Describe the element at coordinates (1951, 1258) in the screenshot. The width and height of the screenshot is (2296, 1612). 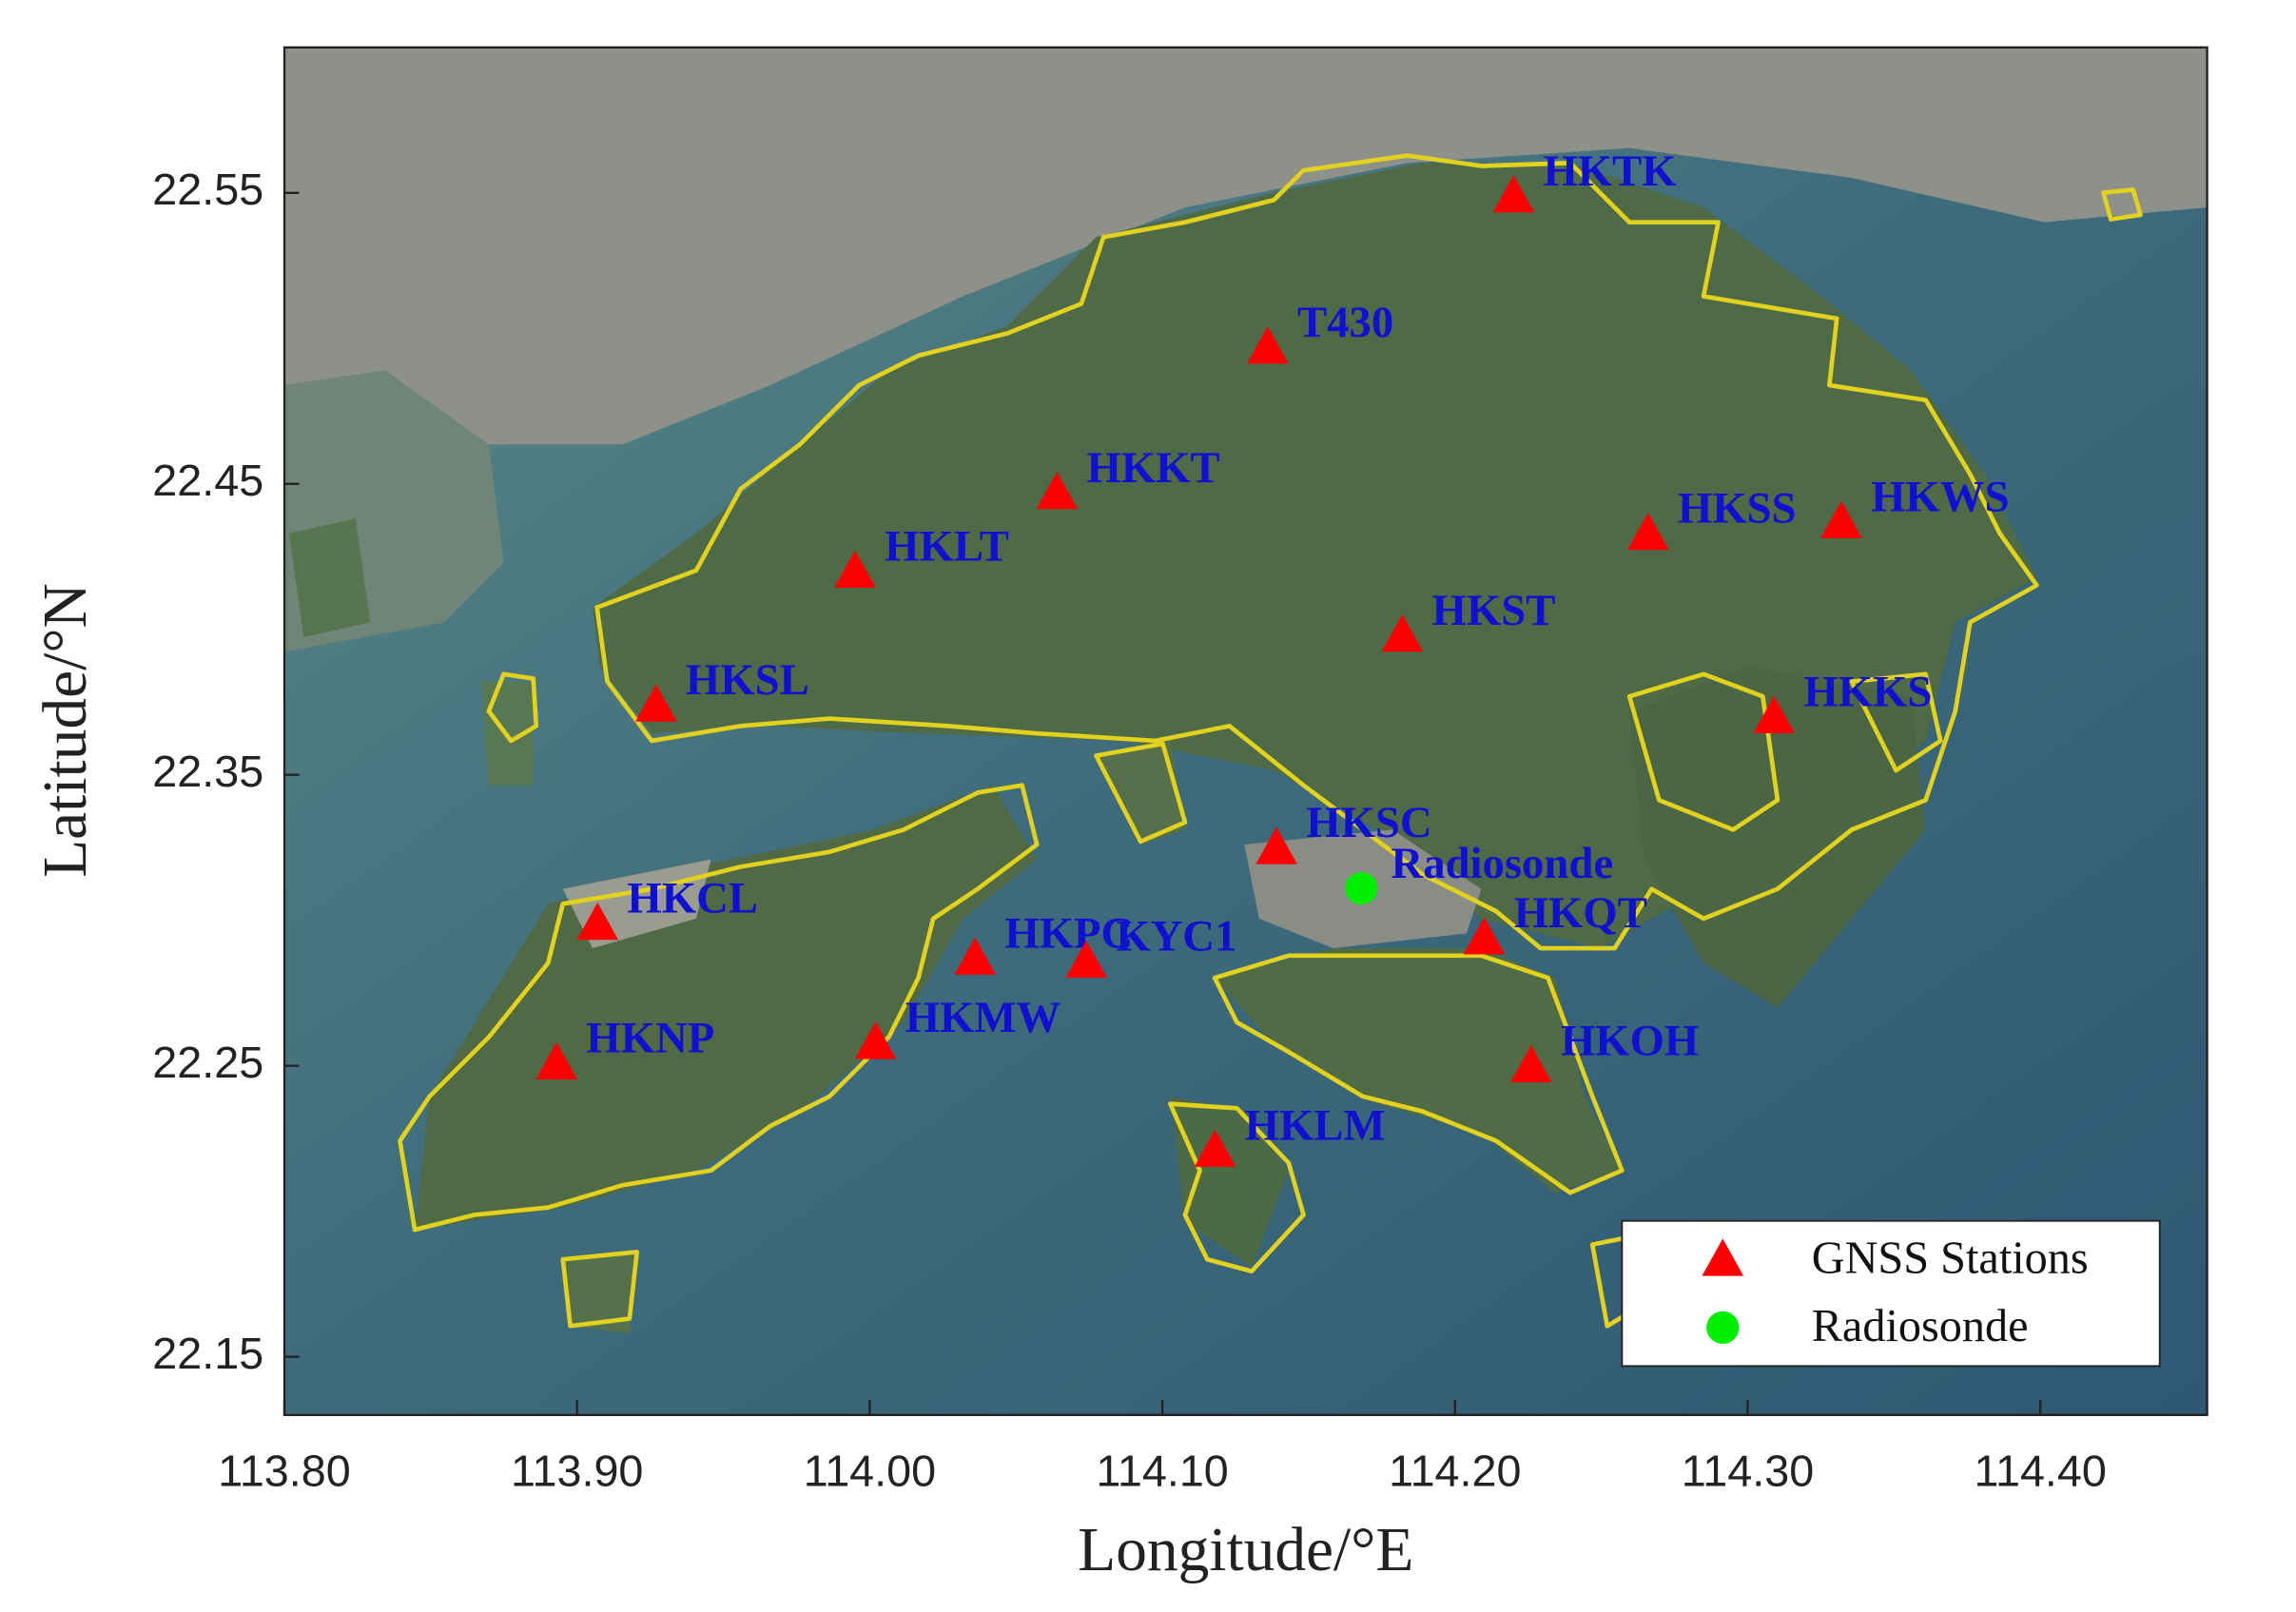
I see `legend-label: GNSS Stations` at that location.